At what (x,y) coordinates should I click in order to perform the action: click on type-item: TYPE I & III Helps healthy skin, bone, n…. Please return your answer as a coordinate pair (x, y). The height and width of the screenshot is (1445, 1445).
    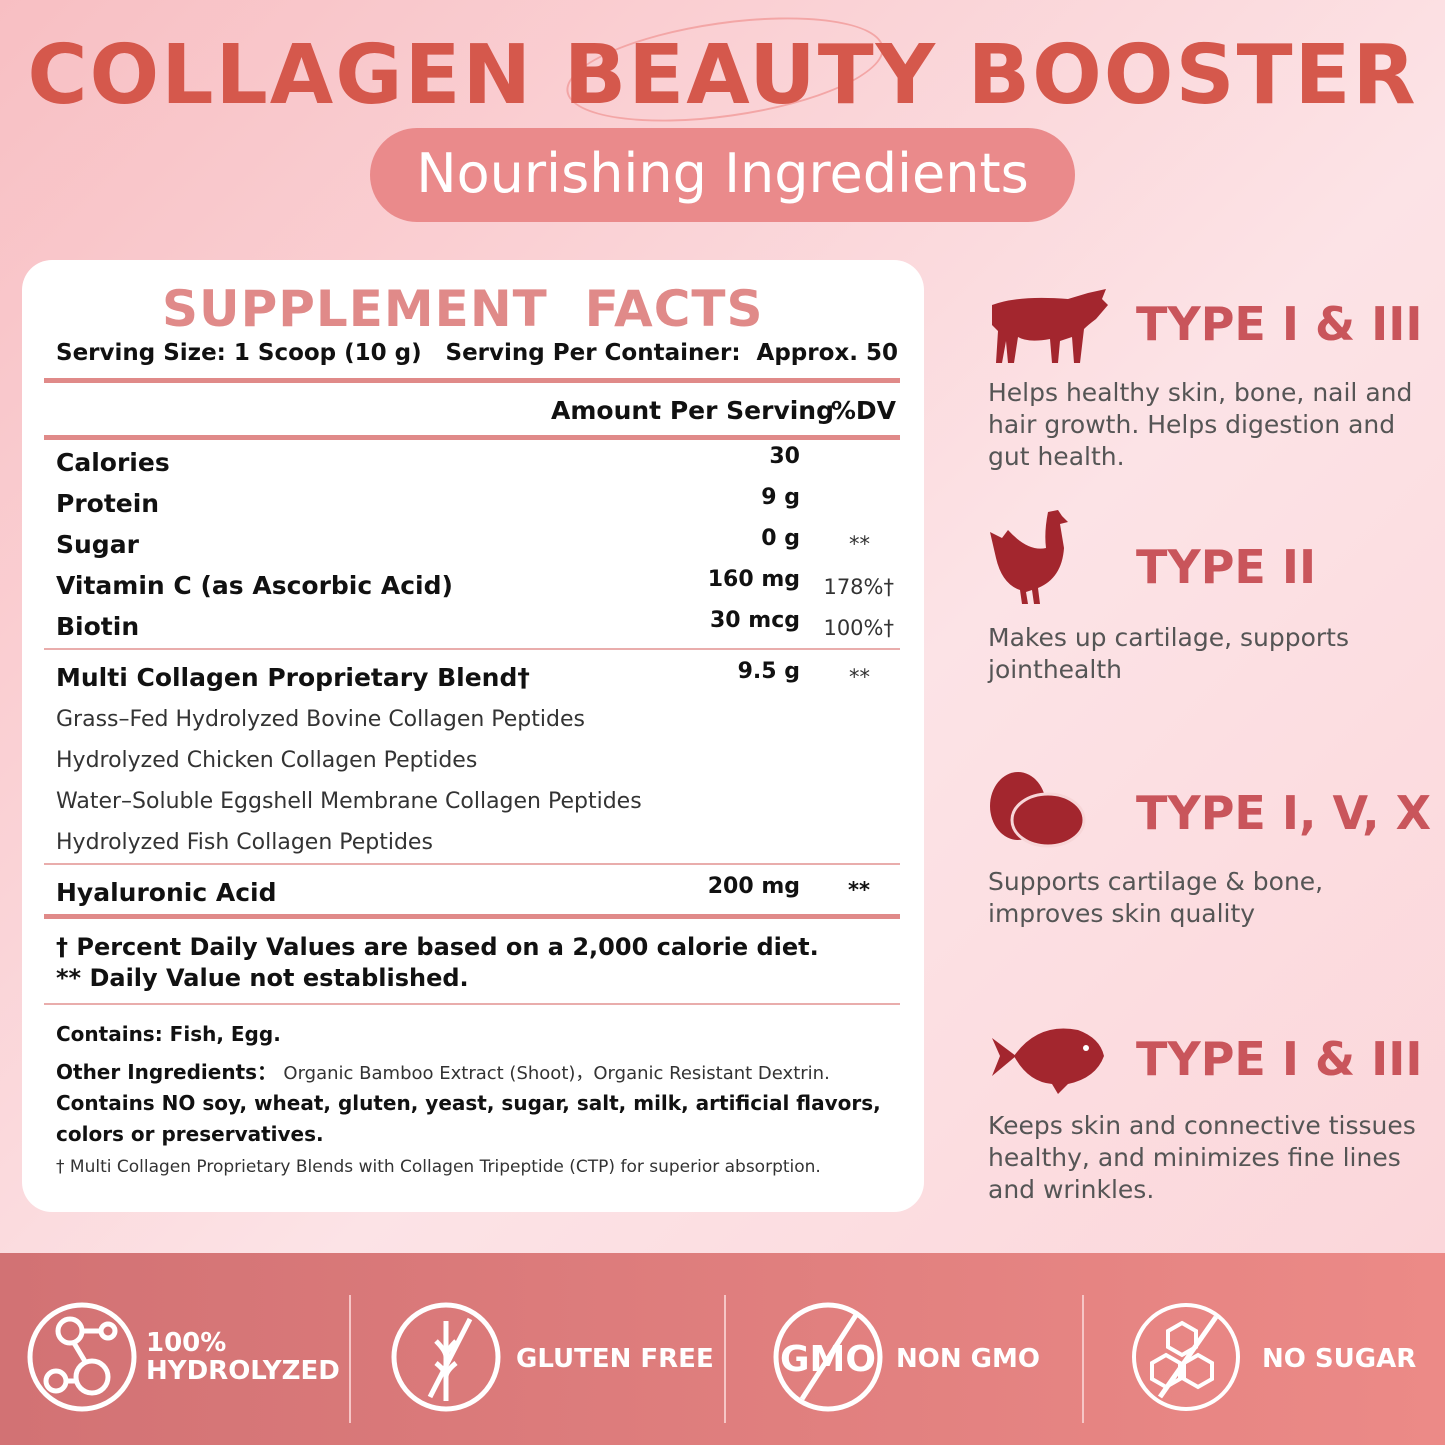
    Looking at the image, I should click on (1208, 385).